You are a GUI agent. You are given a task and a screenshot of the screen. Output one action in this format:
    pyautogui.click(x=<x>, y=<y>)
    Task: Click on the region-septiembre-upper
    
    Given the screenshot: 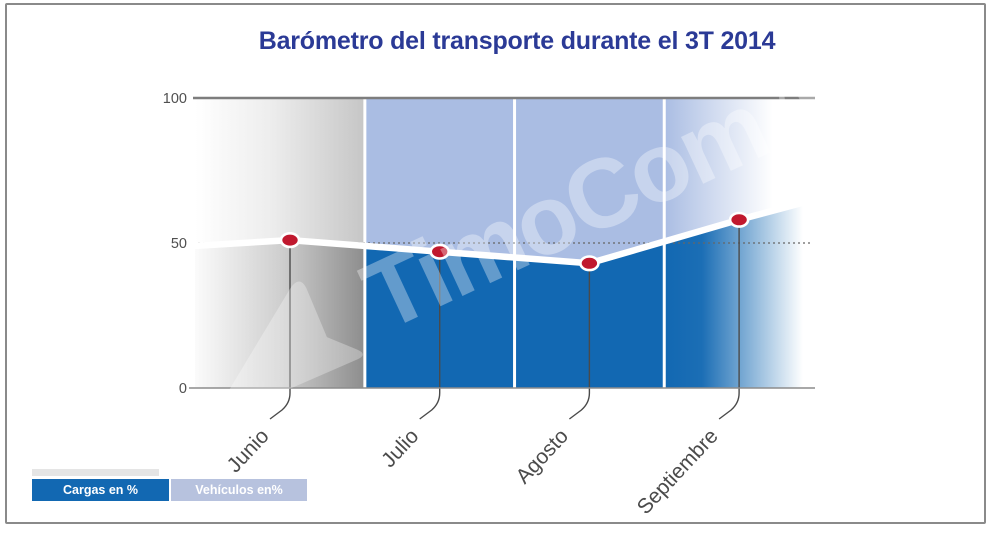 What is the action you would take?
    pyautogui.click(x=739, y=170)
    